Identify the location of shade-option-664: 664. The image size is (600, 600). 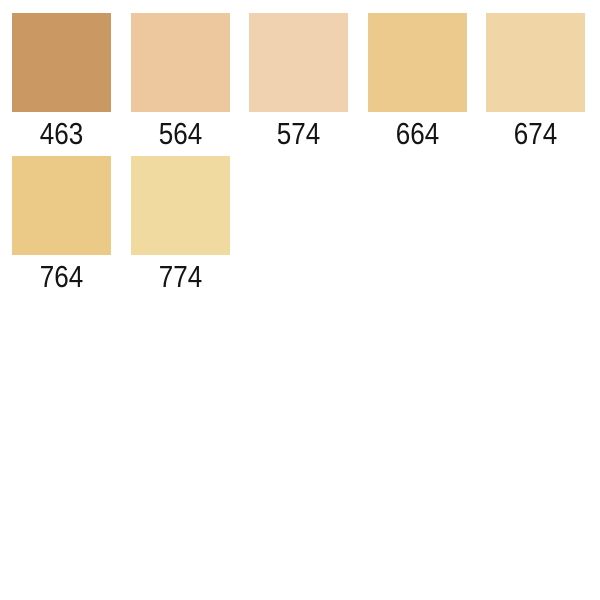
(417, 84).